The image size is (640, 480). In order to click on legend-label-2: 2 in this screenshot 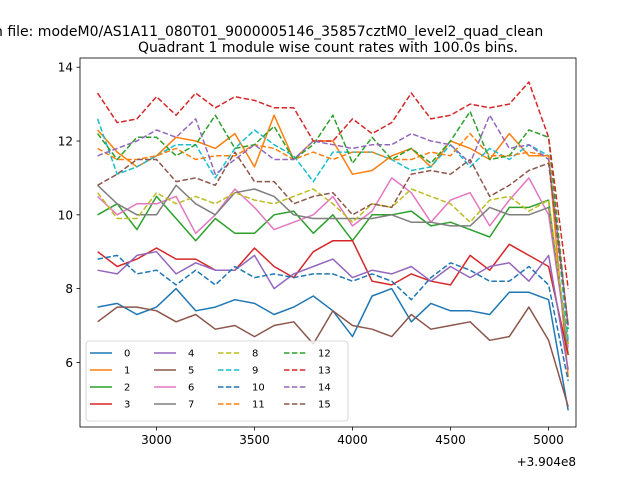, I will do `click(127, 388)`.